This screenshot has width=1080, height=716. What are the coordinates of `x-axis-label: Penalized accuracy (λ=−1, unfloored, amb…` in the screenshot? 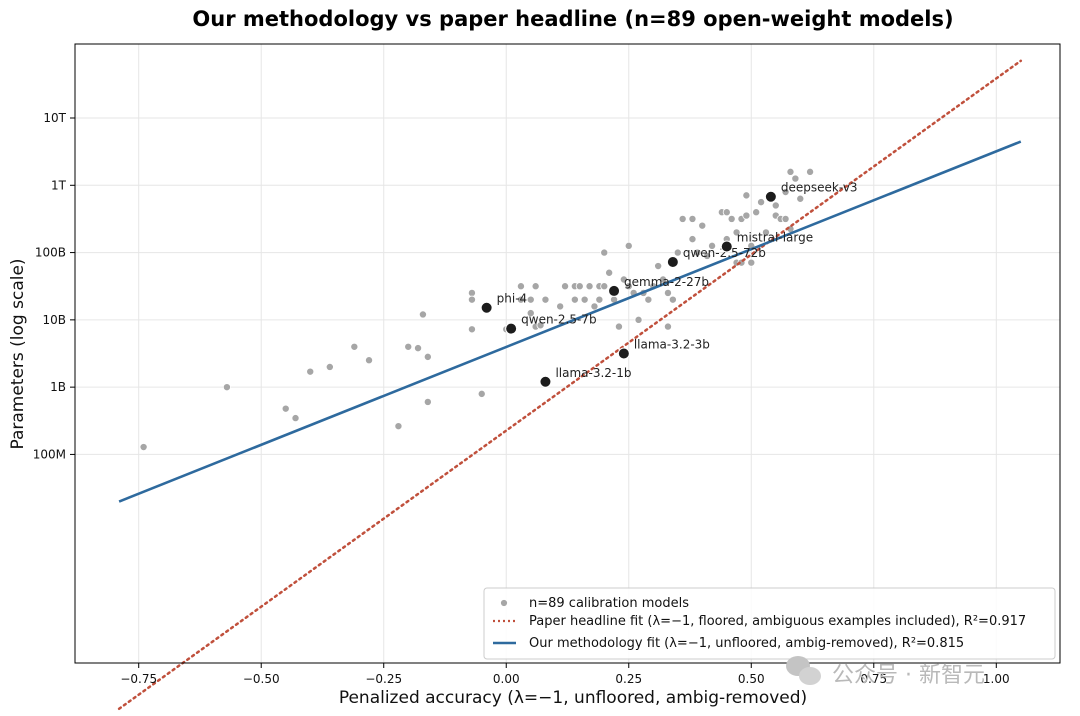 It's located at (573, 698).